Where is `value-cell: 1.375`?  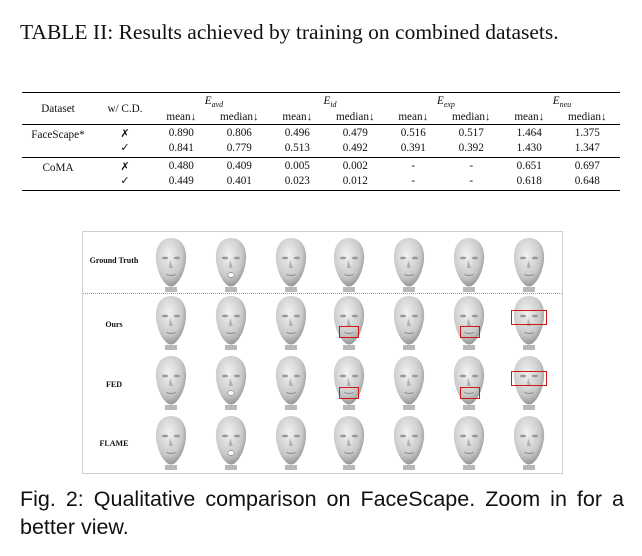 value-cell: 1.375 is located at coordinates (587, 133).